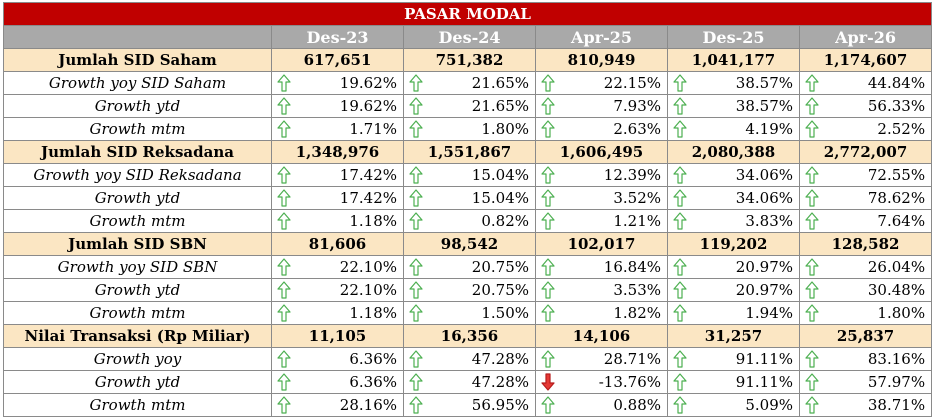 The height and width of the screenshot is (417, 936). What do you see at coordinates (632, 175) in the screenshot?
I see `metric-value: 12.39%` at bounding box center [632, 175].